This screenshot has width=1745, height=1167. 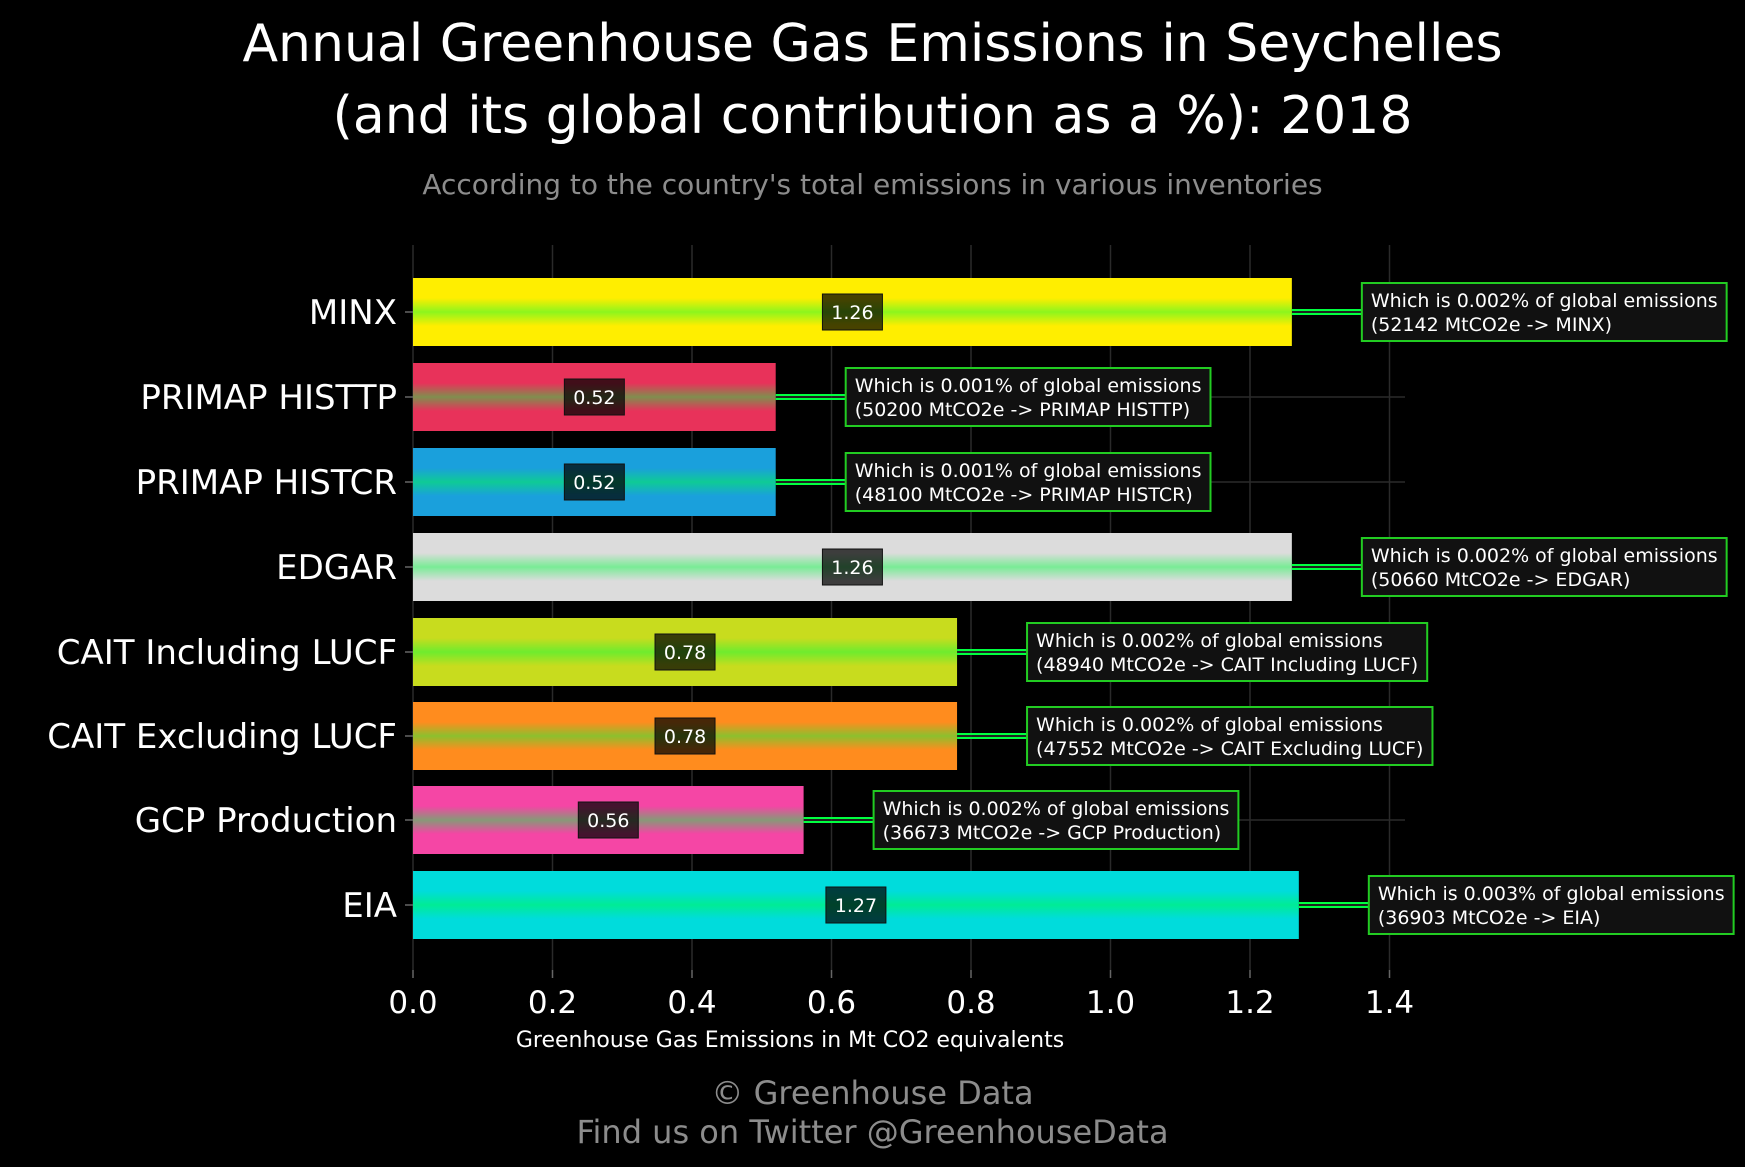 What do you see at coordinates (970, 1003) in the screenshot?
I see `x-tick-label: 0.8` at bounding box center [970, 1003].